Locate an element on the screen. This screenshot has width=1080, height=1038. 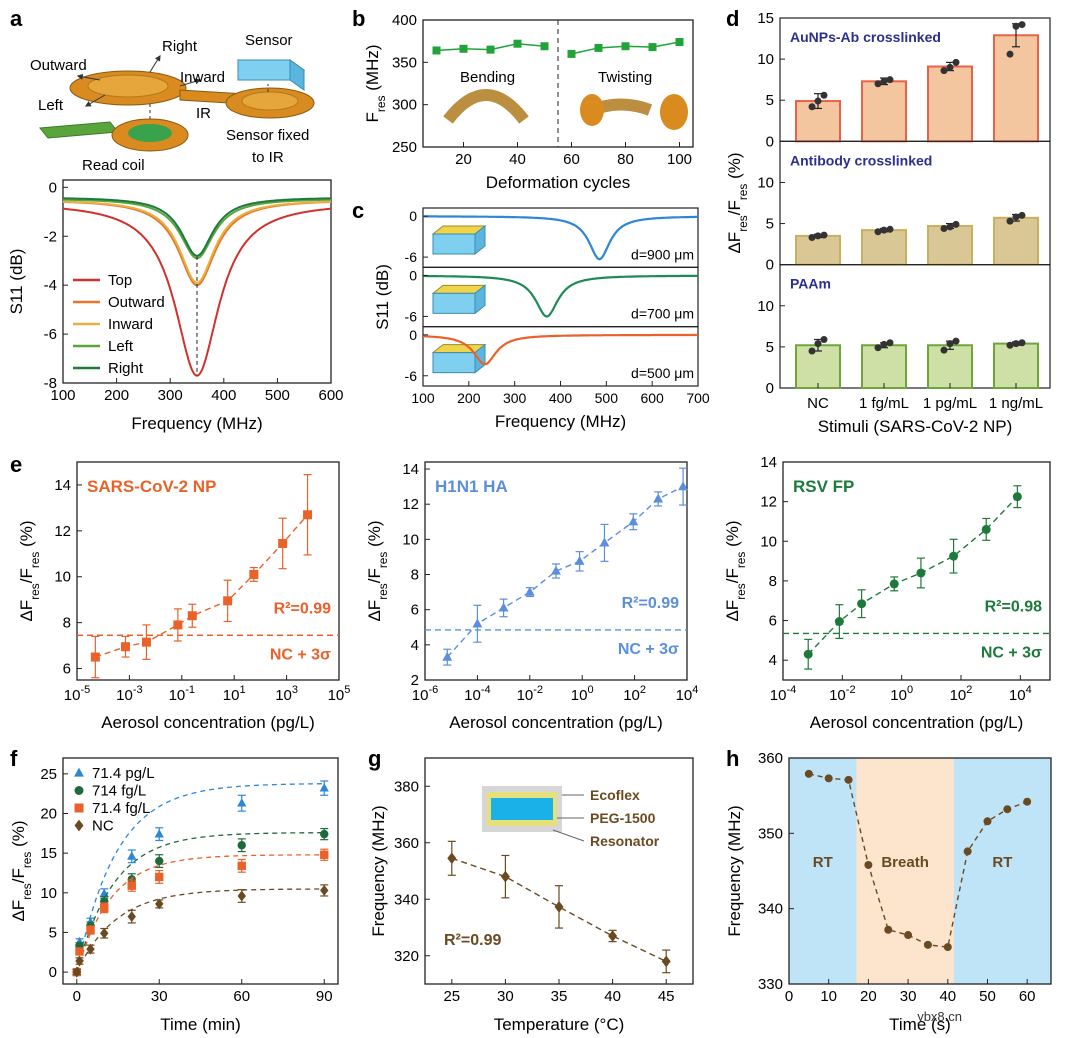
y-tick-label: 300 is located at coordinates (404, 105).